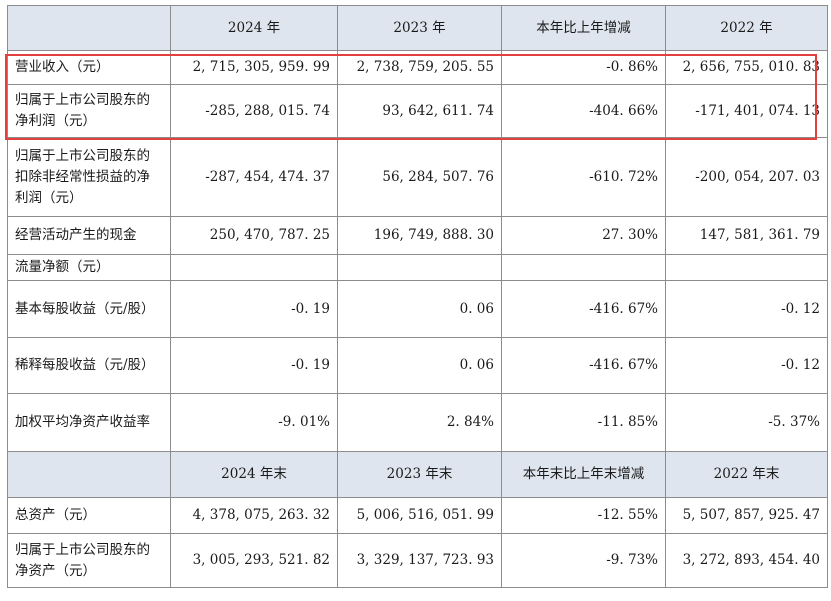 This screenshot has height=601, width=831. I want to click on value-cell: 27. 30%, so click(583, 235).